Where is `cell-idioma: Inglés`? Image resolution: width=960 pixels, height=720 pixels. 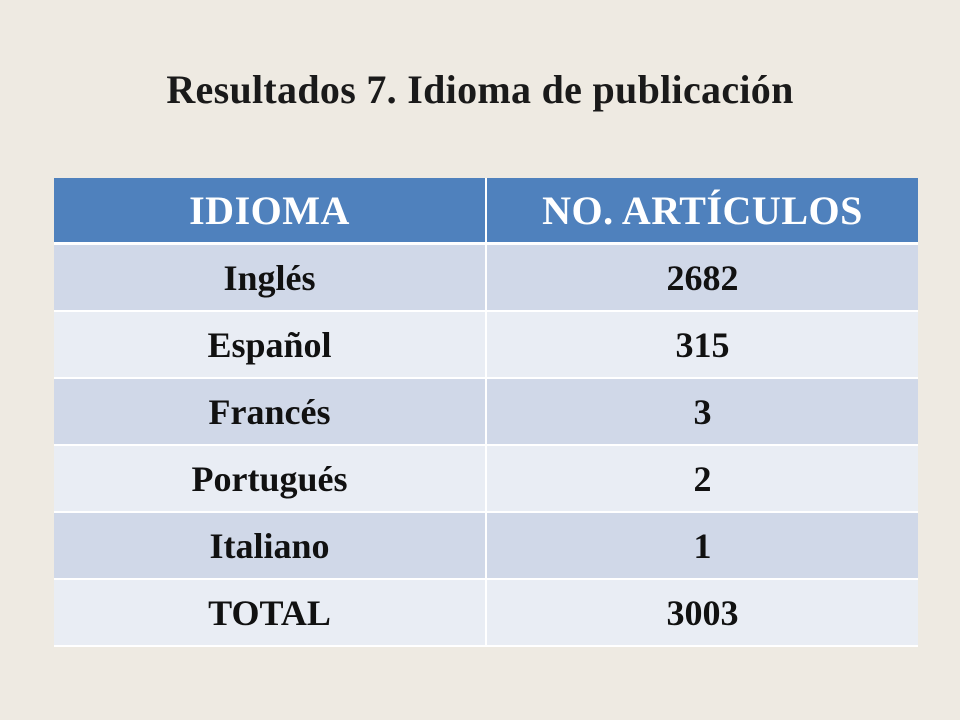 cell-idioma: Inglés is located at coordinates (270, 277).